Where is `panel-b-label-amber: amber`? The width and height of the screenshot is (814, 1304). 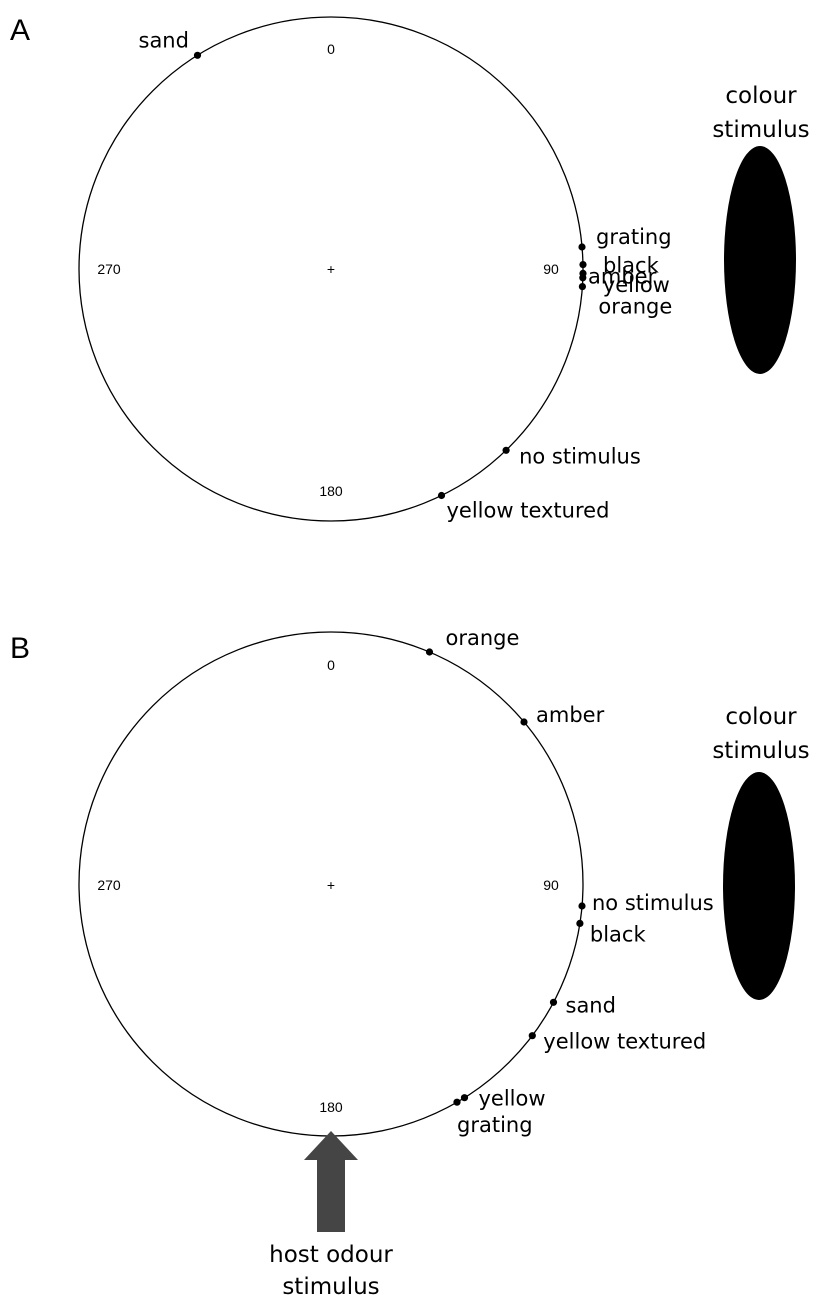 panel-b-label-amber: amber is located at coordinates (570, 715).